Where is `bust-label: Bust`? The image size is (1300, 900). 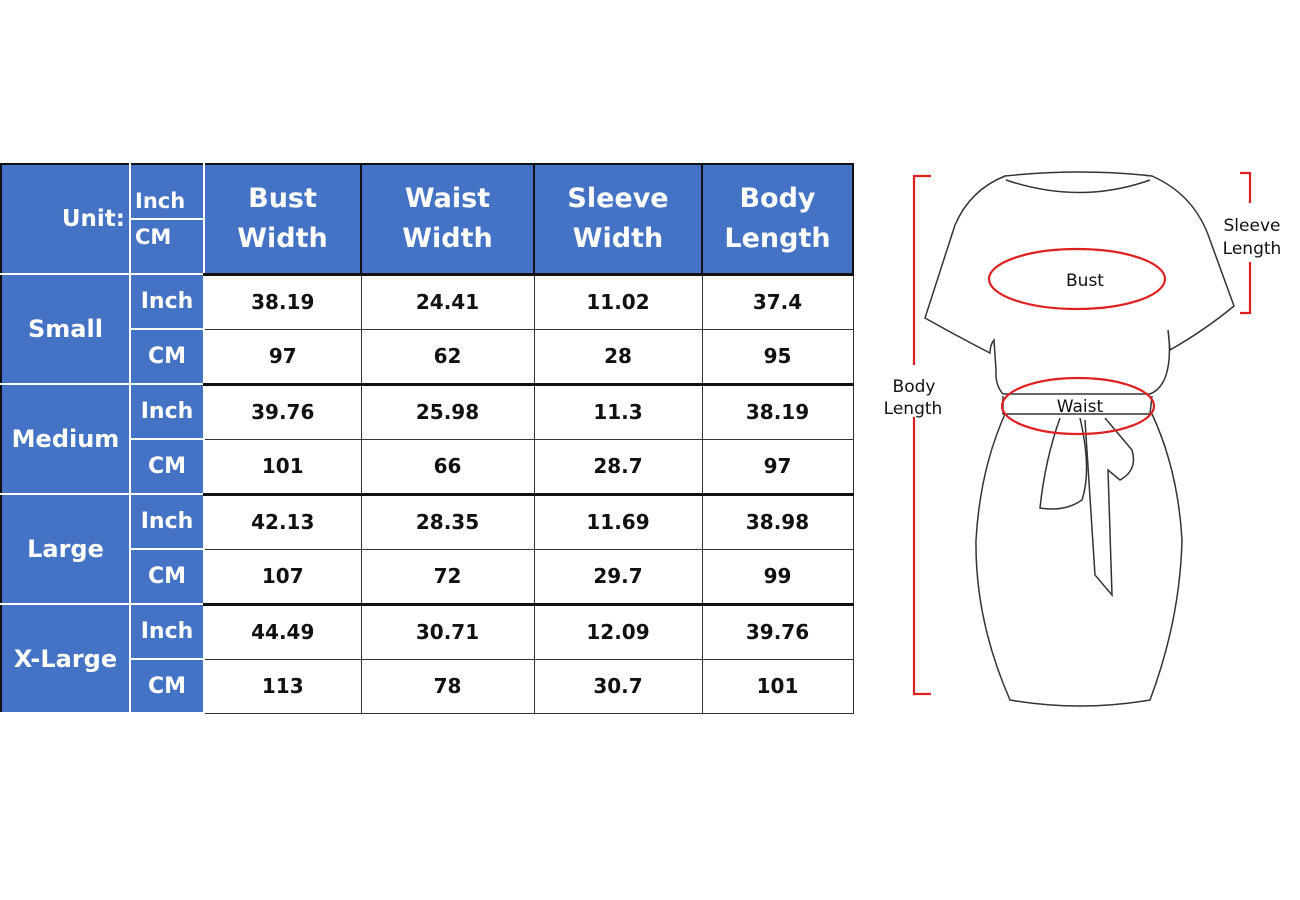 bust-label: Bust is located at coordinates (1085, 281).